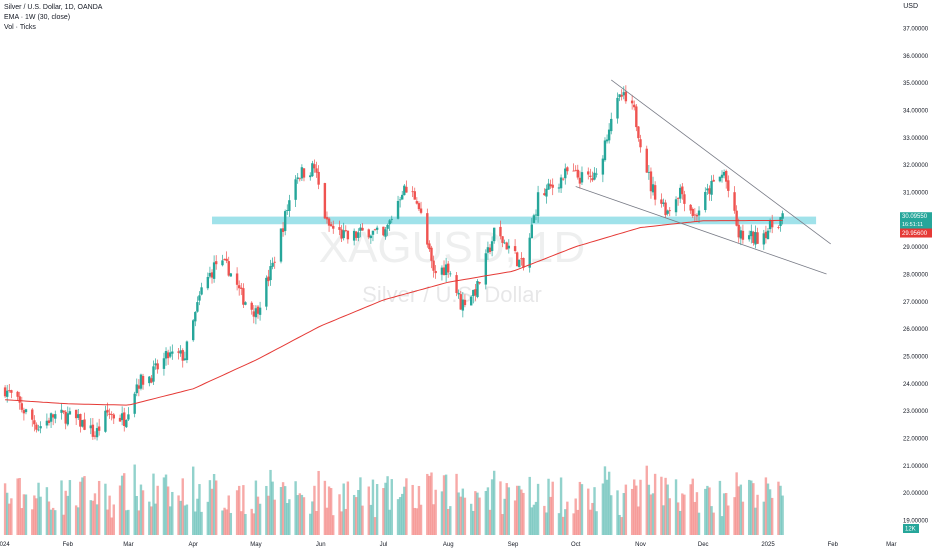 This screenshot has height=550, width=932. Describe the element at coordinates (916, 221) in the screenshot. I see `last-price-label: 30.09550 16:51:11` at that location.